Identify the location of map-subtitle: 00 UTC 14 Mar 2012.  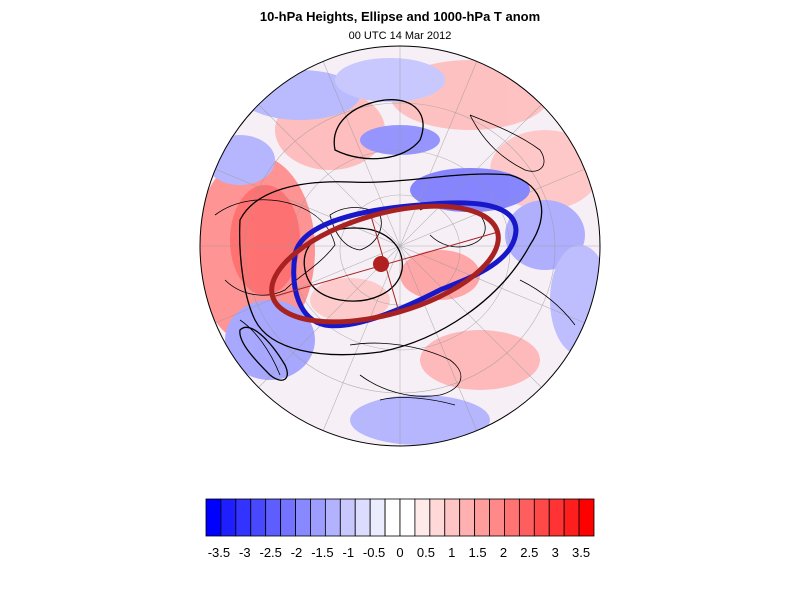
(400, 36).